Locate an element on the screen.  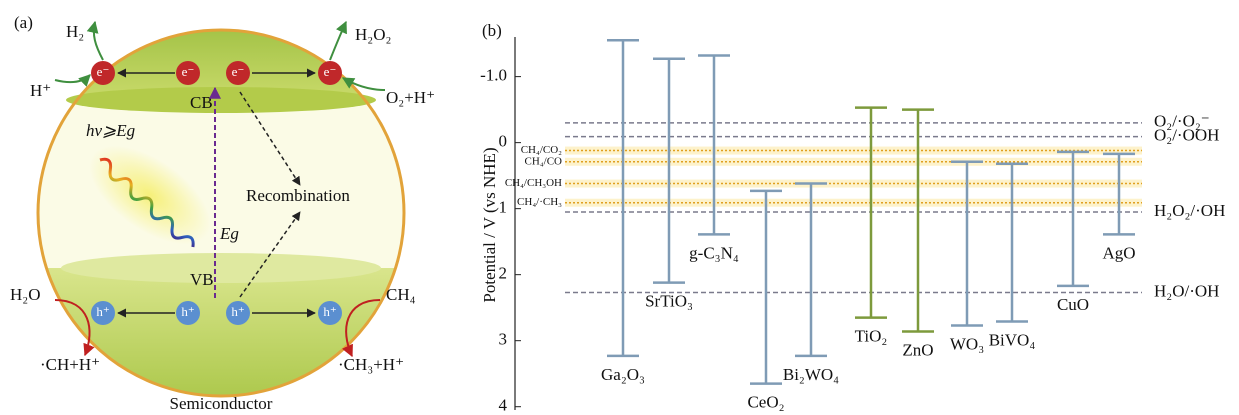
redox-label: O₂/·OOH is located at coordinates (1186, 135).